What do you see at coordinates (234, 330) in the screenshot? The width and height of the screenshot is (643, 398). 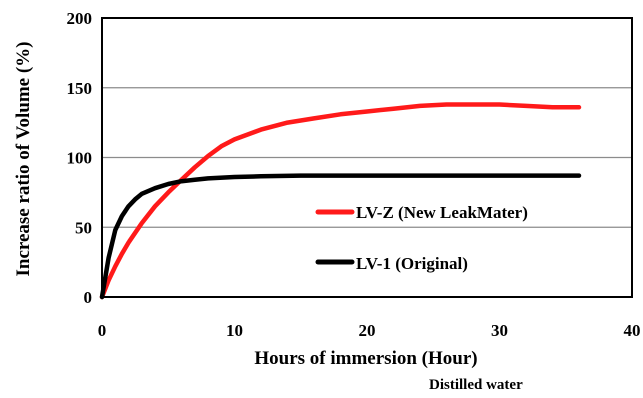 I see `x-tick-label: 10` at bounding box center [234, 330].